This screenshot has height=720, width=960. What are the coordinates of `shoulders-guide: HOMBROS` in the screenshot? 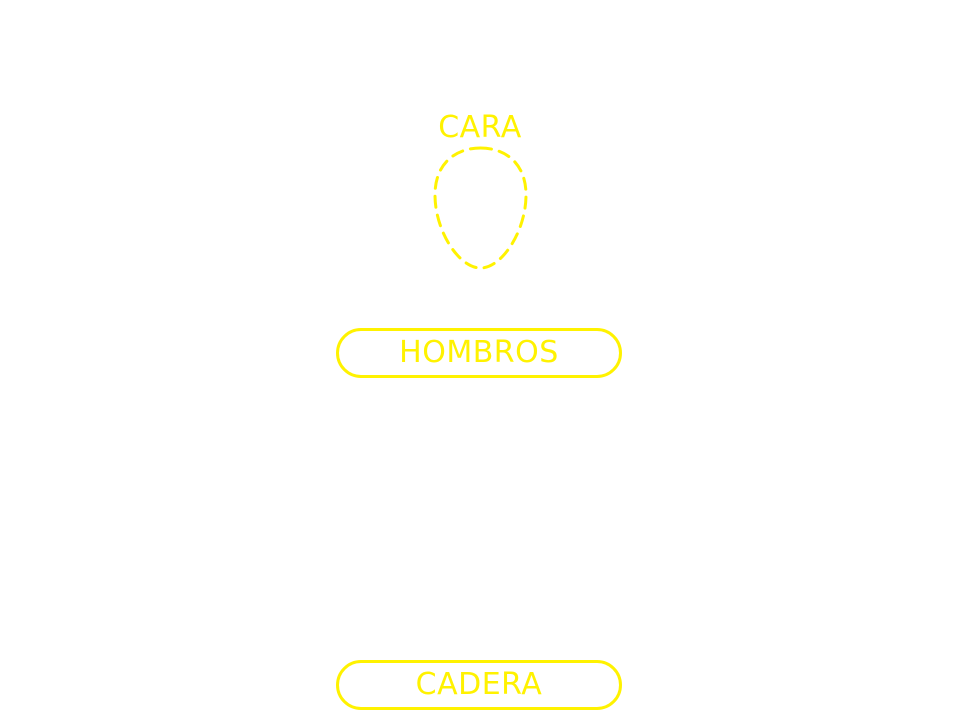 It's located at (479, 353).